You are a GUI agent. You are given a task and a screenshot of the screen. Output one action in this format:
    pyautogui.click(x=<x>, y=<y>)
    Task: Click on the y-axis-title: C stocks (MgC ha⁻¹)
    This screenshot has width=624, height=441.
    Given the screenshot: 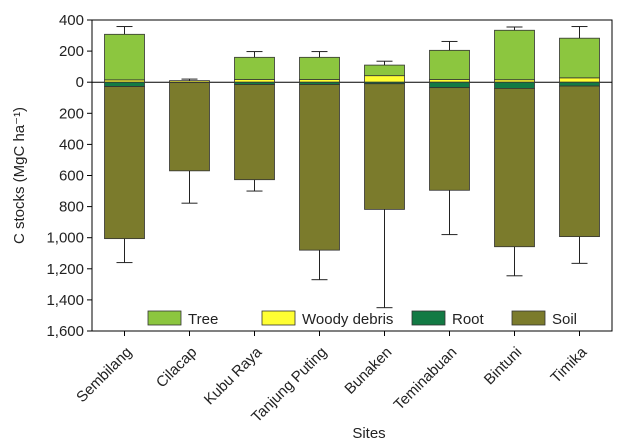 What is the action you would take?
    pyautogui.click(x=19, y=175)
    